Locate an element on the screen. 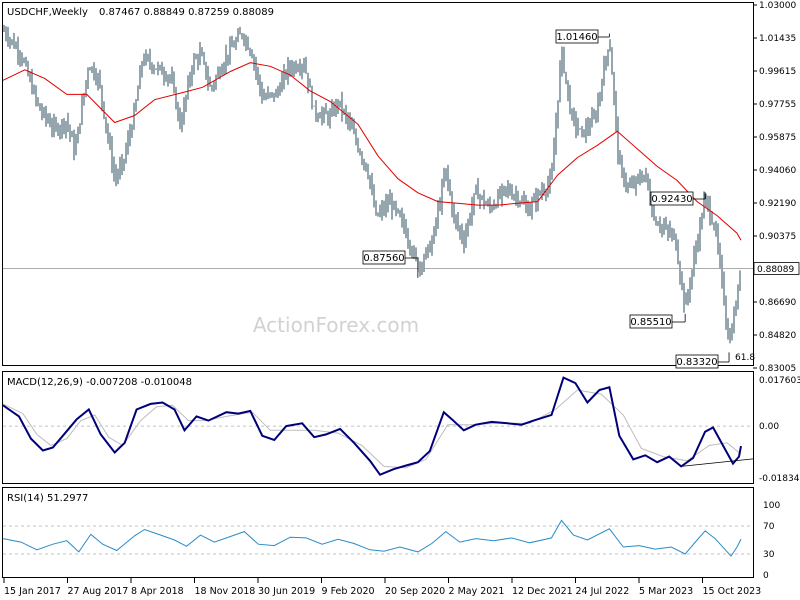  current-price-box is located at coordinates (776, 268).